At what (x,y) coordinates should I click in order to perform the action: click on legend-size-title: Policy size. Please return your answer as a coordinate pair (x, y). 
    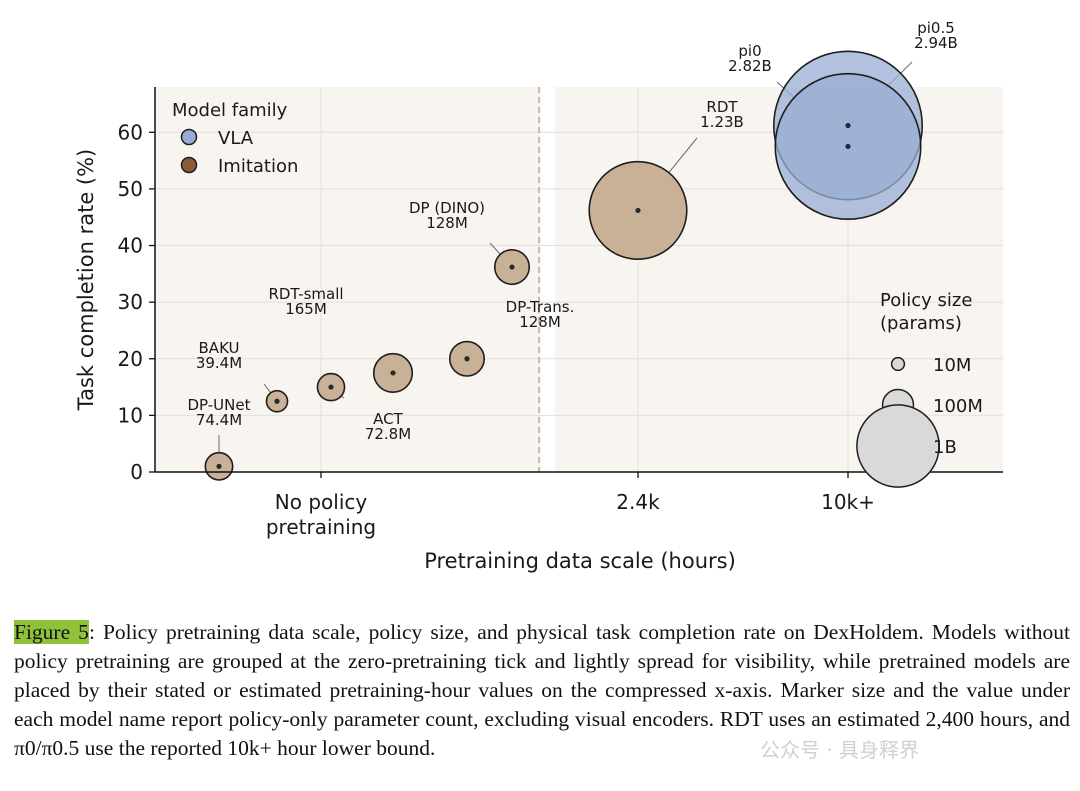
    Looking at the image, I should click on (926, 300).